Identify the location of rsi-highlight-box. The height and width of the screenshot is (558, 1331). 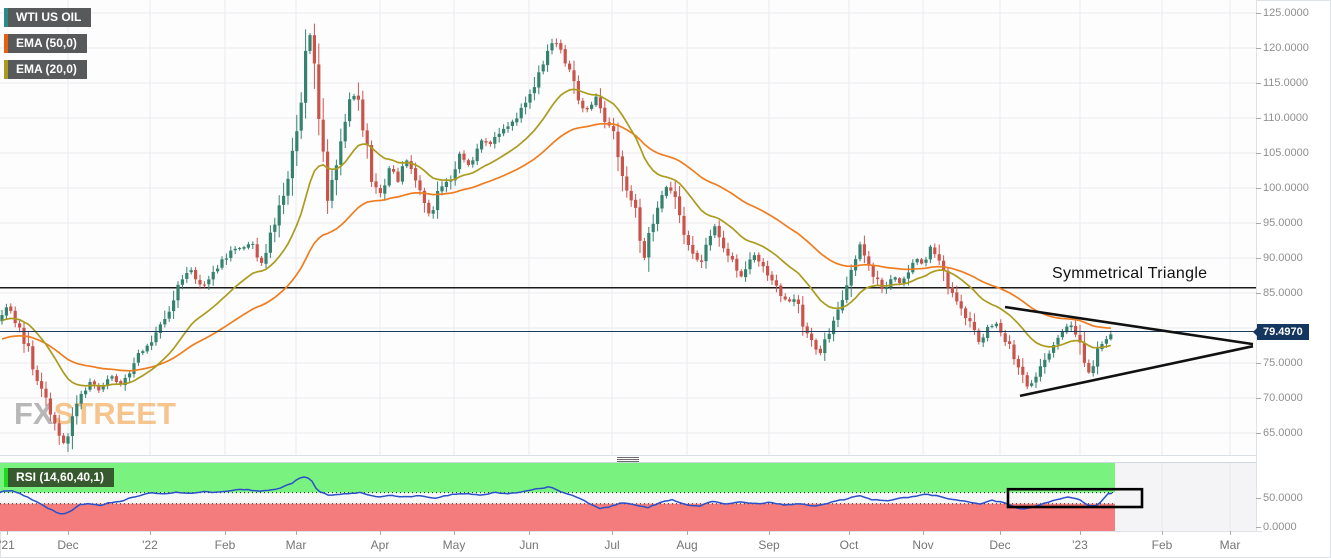
(1075, 498).